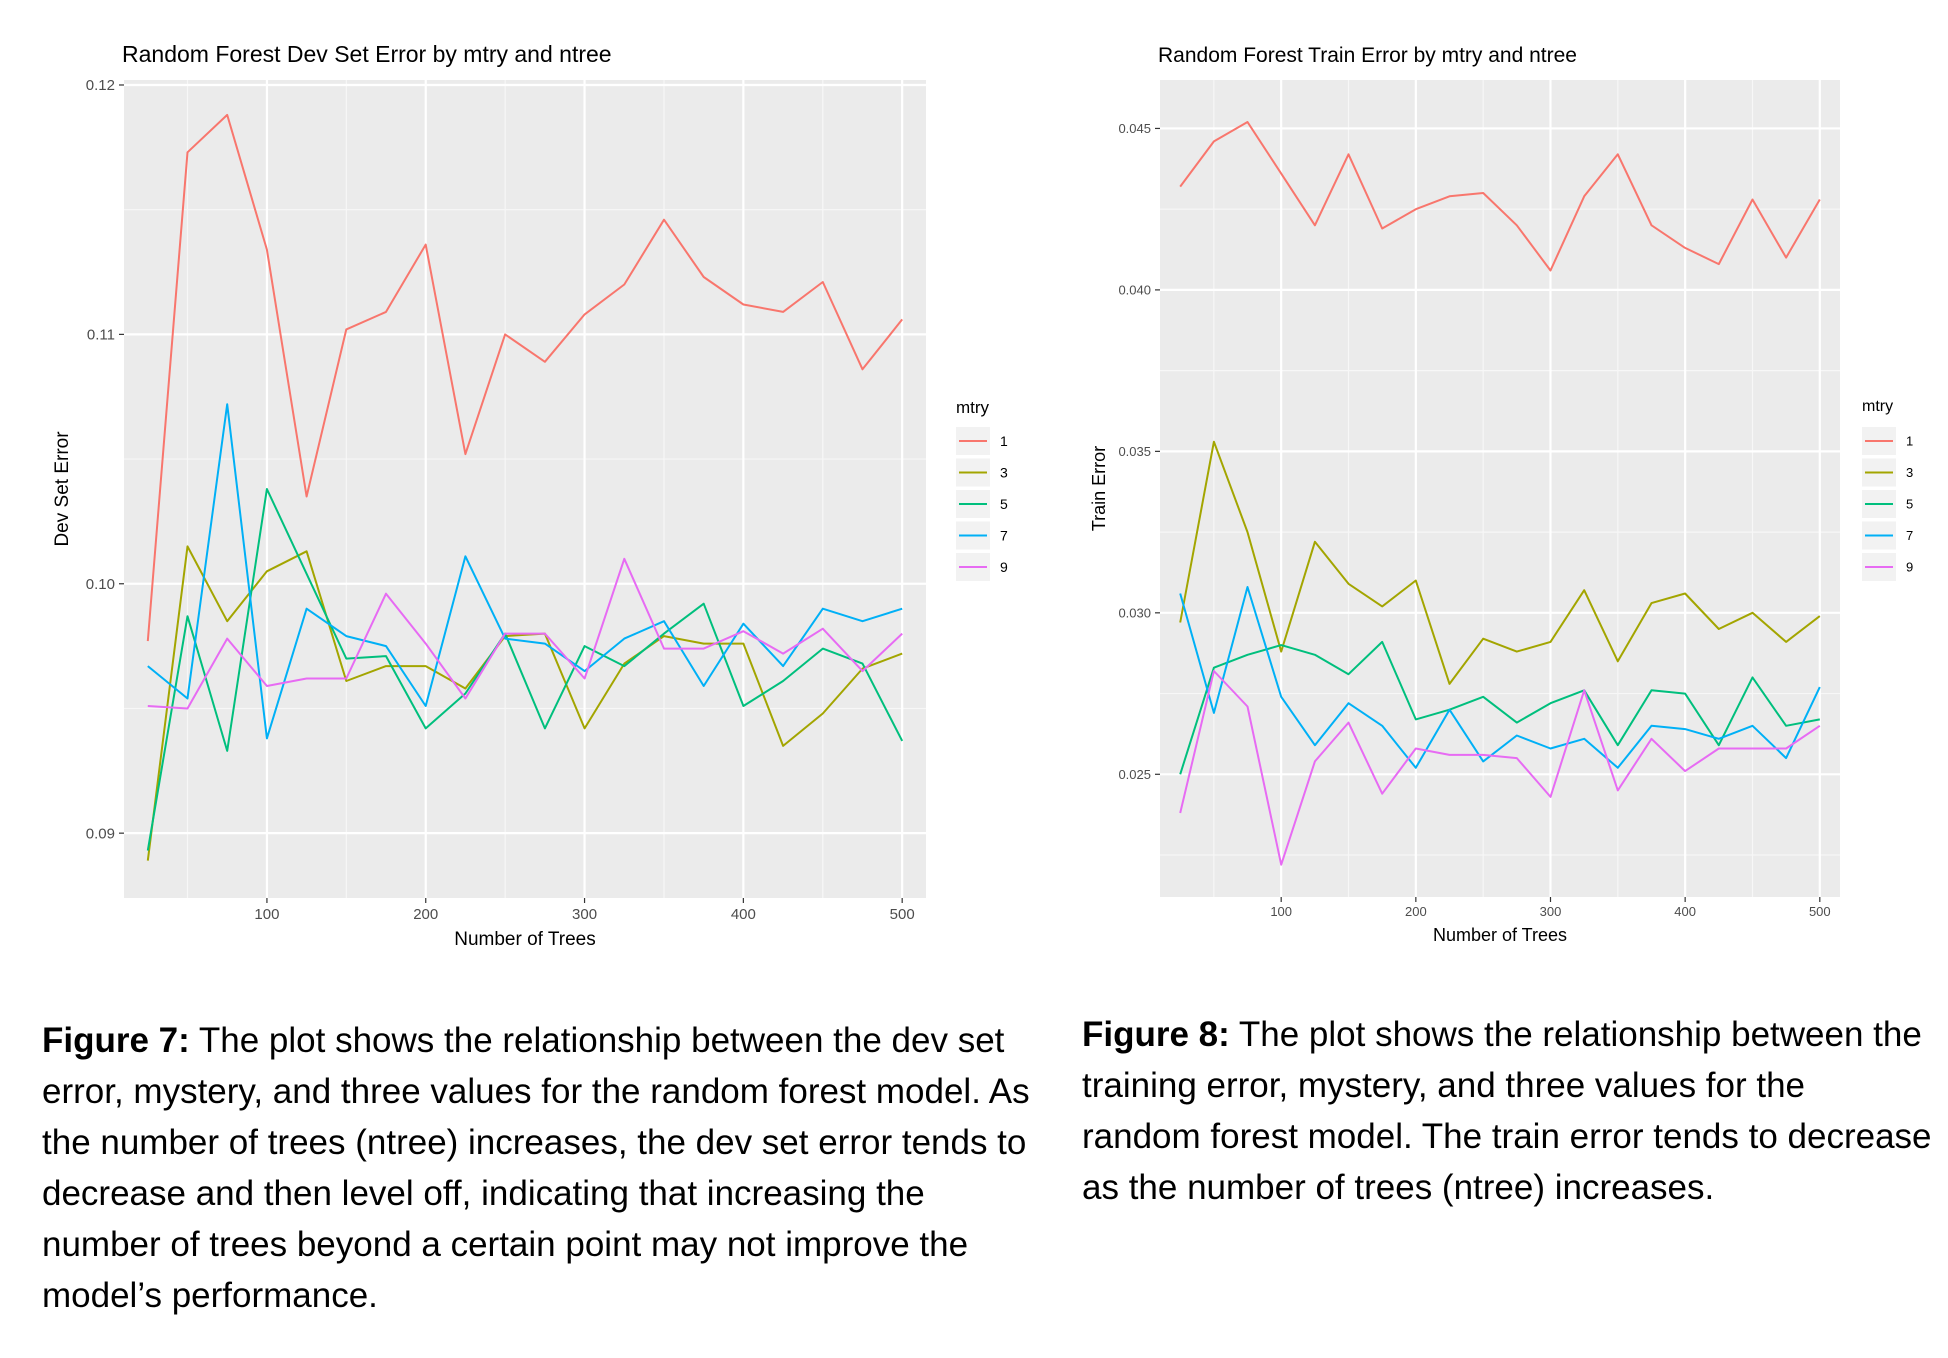  Describe the element at coordinates (1134, 612) in the screenshot. I see `y-tick-label: 0.030` at that location.